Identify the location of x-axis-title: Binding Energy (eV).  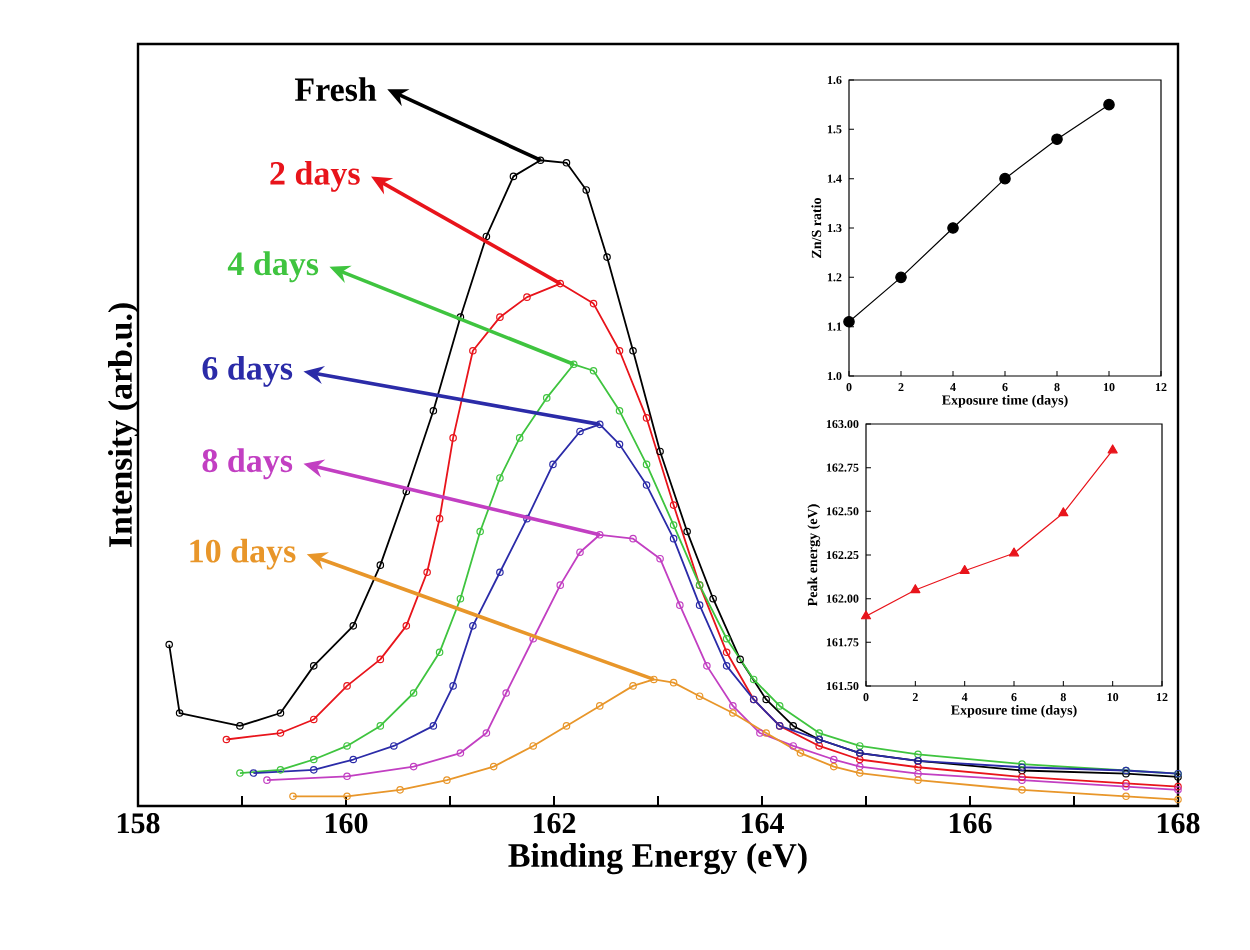
(657, 859).